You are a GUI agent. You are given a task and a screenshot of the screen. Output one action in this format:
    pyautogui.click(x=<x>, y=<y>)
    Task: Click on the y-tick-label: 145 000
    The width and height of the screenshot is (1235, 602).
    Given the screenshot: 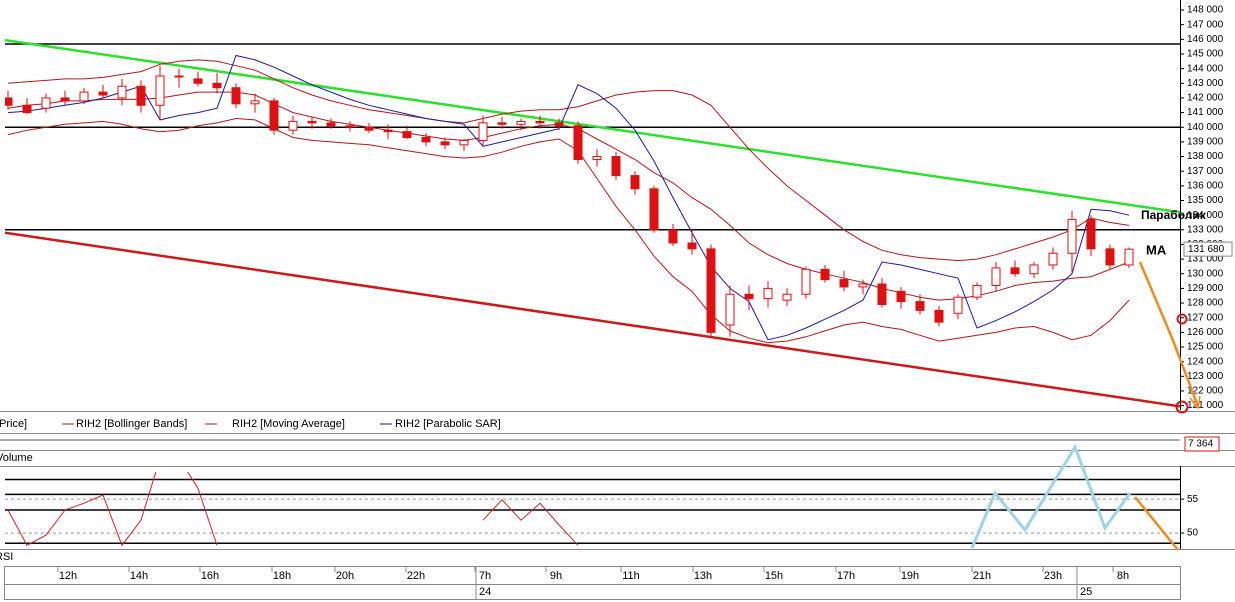 What is the action you would take?
    pyautogui.click(x=1205, y=54)
    